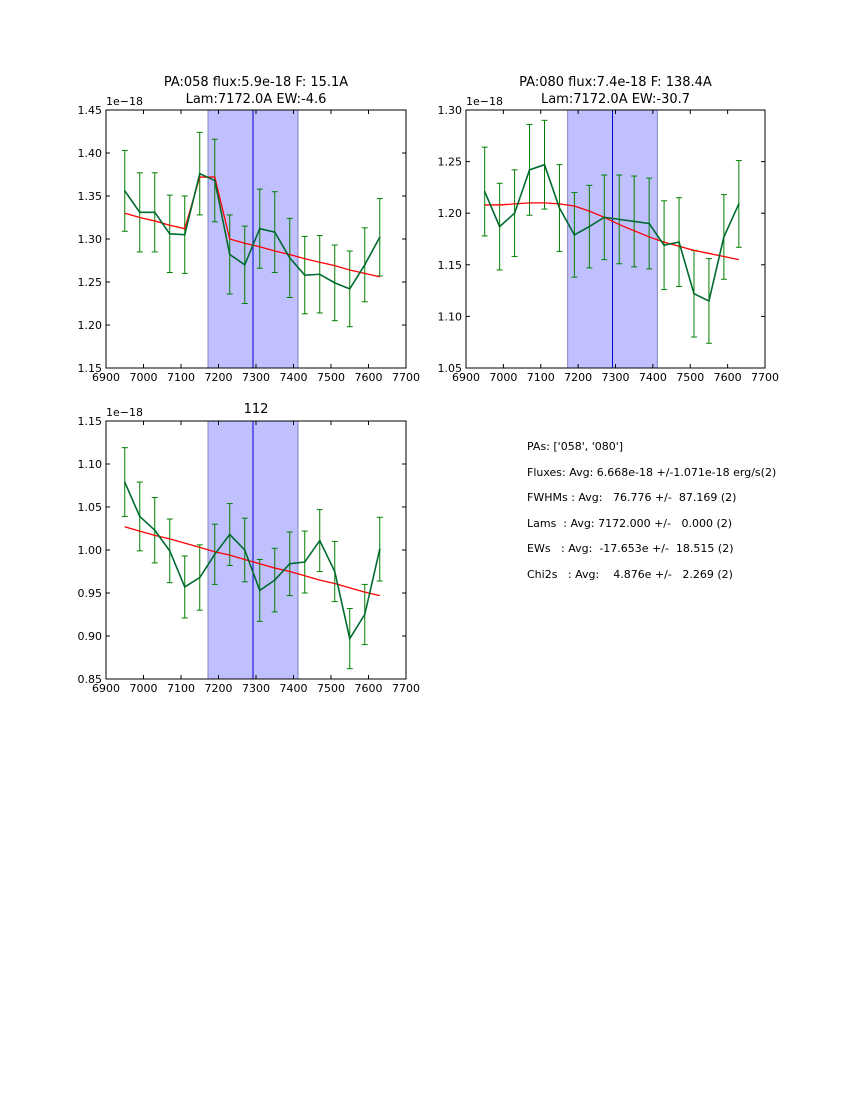 The height and width of the screenshot is (1100, 850). What do you see at coordinates (90, 196) in the screenshot?
I see `y-tick-label: 1.35` at bounding box center [90, 196].